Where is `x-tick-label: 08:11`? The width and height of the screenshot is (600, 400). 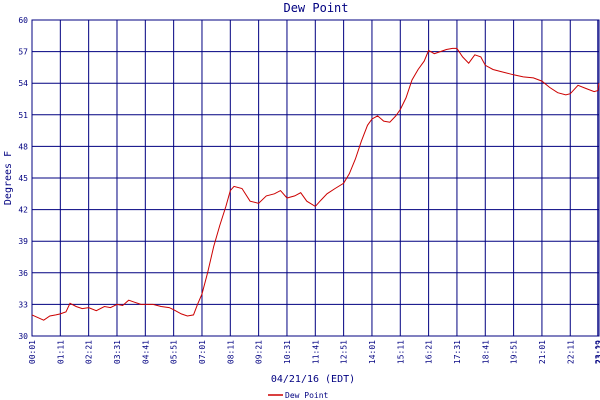
x-tick-label: 08:11 is located at coordinates (230, 352).